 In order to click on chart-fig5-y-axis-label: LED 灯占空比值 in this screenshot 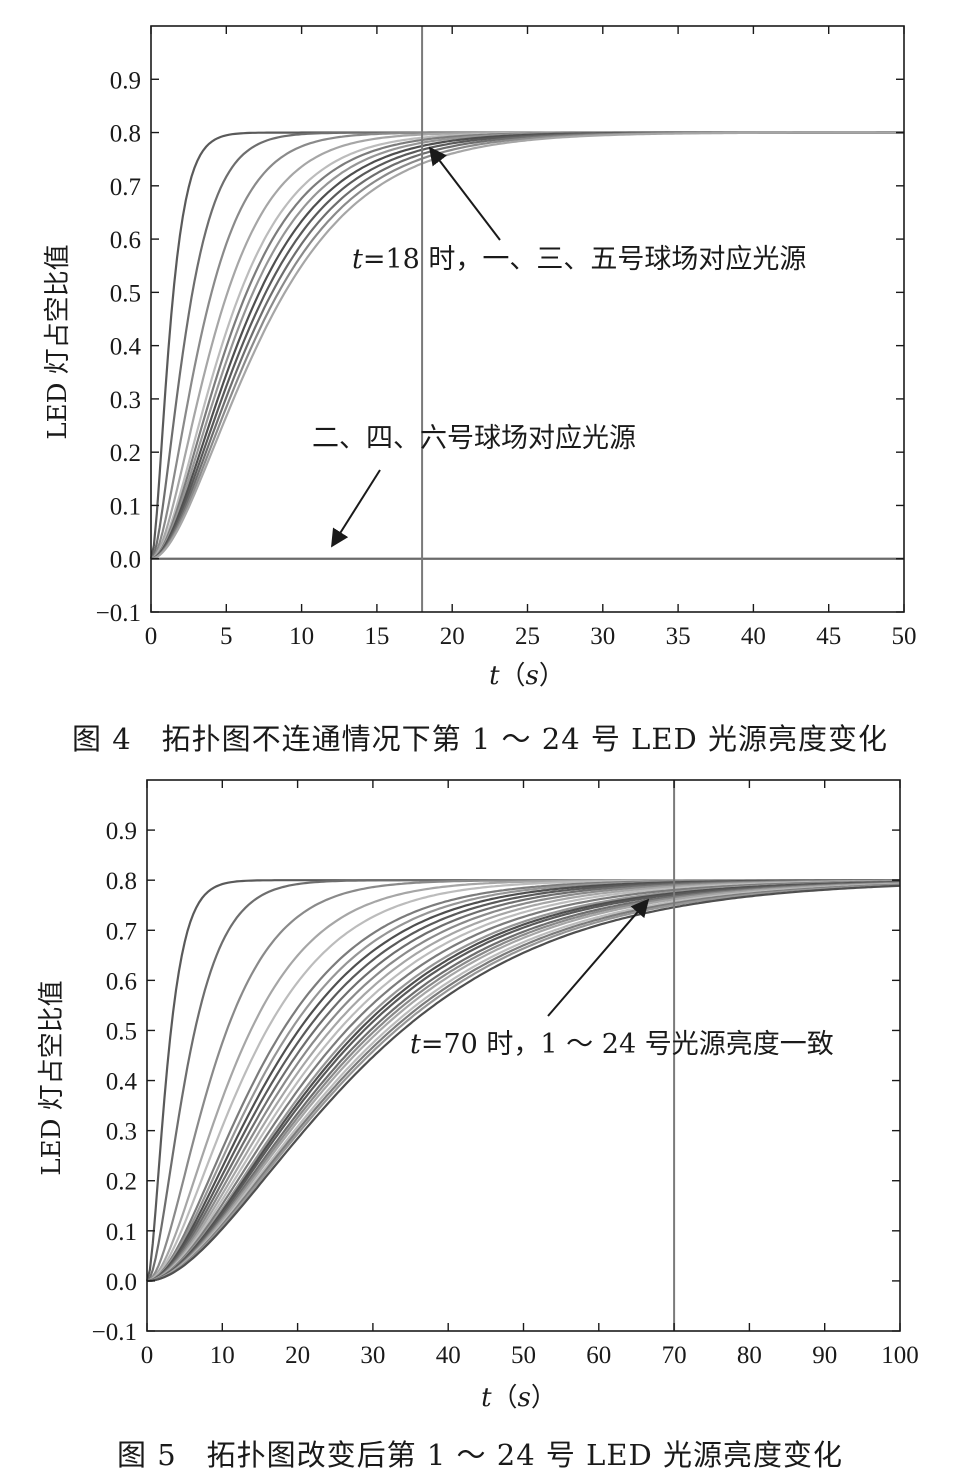, I will do `click(52, 1077)`.